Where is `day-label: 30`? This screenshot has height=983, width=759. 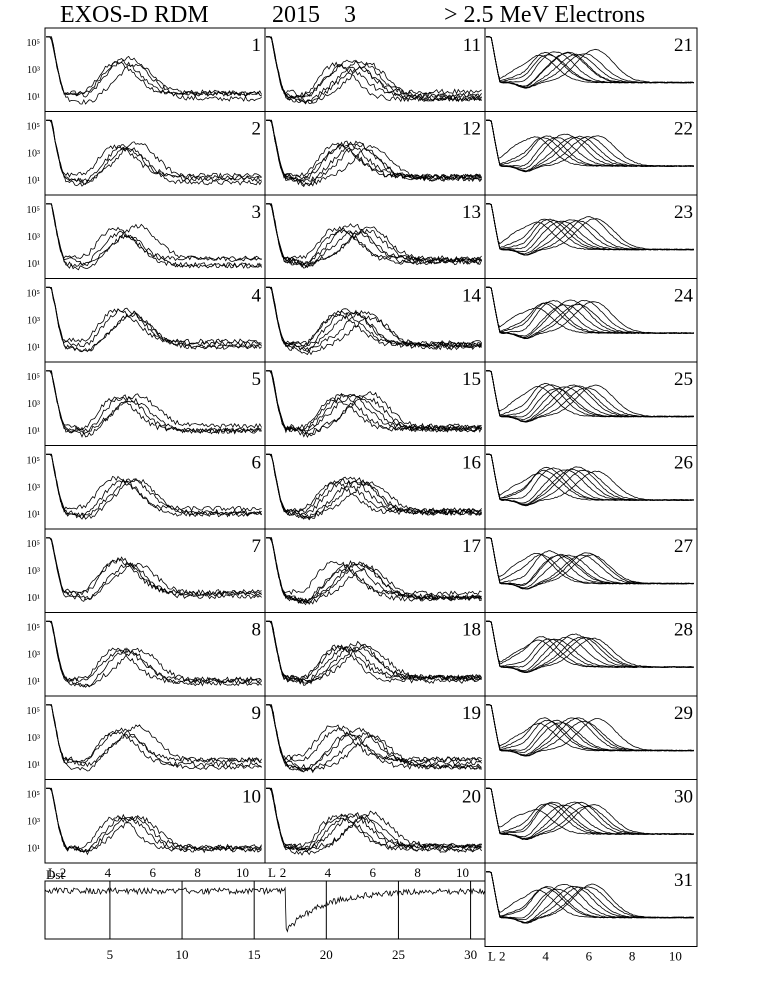 day-label: 30 is located at coordinates (683, 797).